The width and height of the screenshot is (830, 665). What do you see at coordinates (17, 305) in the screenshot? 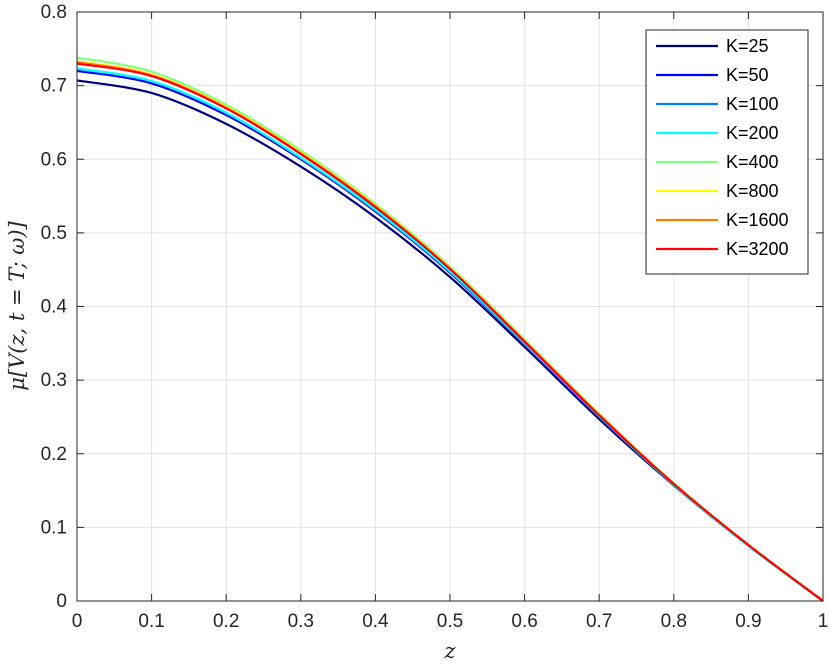
I see `y-axis-label: μ[V(z, t = T; ω)]` at bounding box center [17, 305].